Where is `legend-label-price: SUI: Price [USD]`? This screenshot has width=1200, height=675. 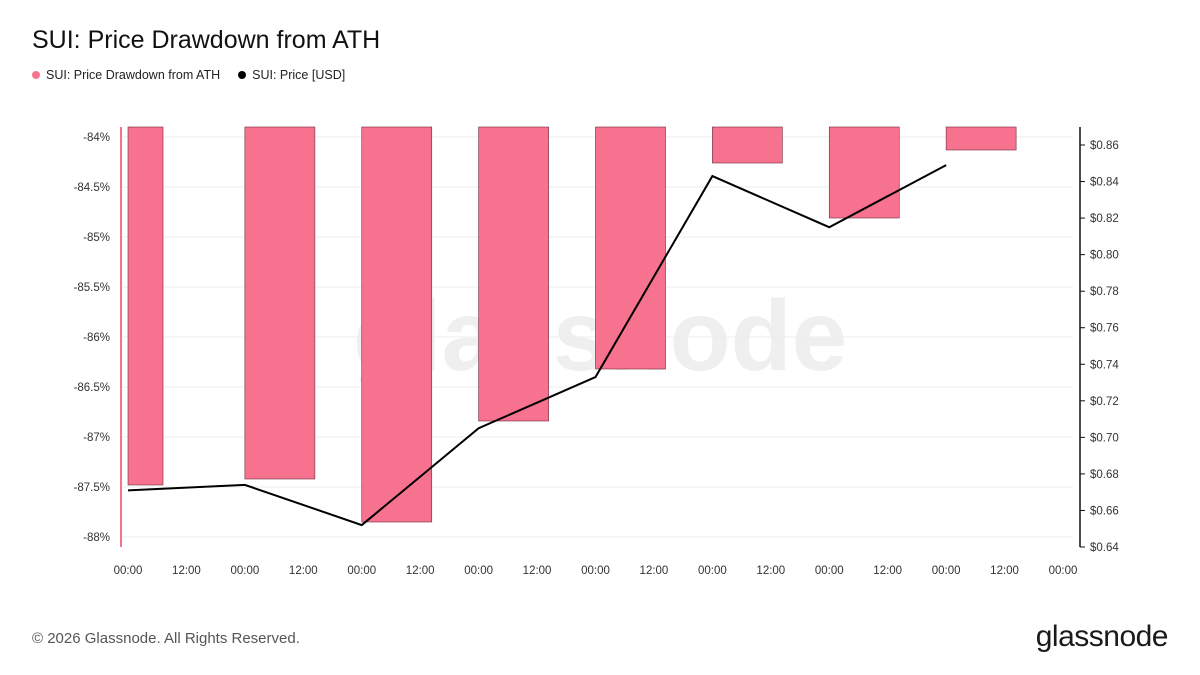
legend-label-price: SUI: Price [USD] is located at coordinates (299, 75).